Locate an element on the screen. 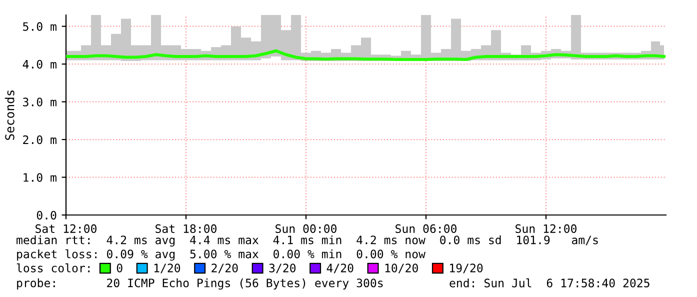 Image resolution: width=697 pixels, height=297 pixels. legend-label: 19/20 is located at coordinates (466, 269).